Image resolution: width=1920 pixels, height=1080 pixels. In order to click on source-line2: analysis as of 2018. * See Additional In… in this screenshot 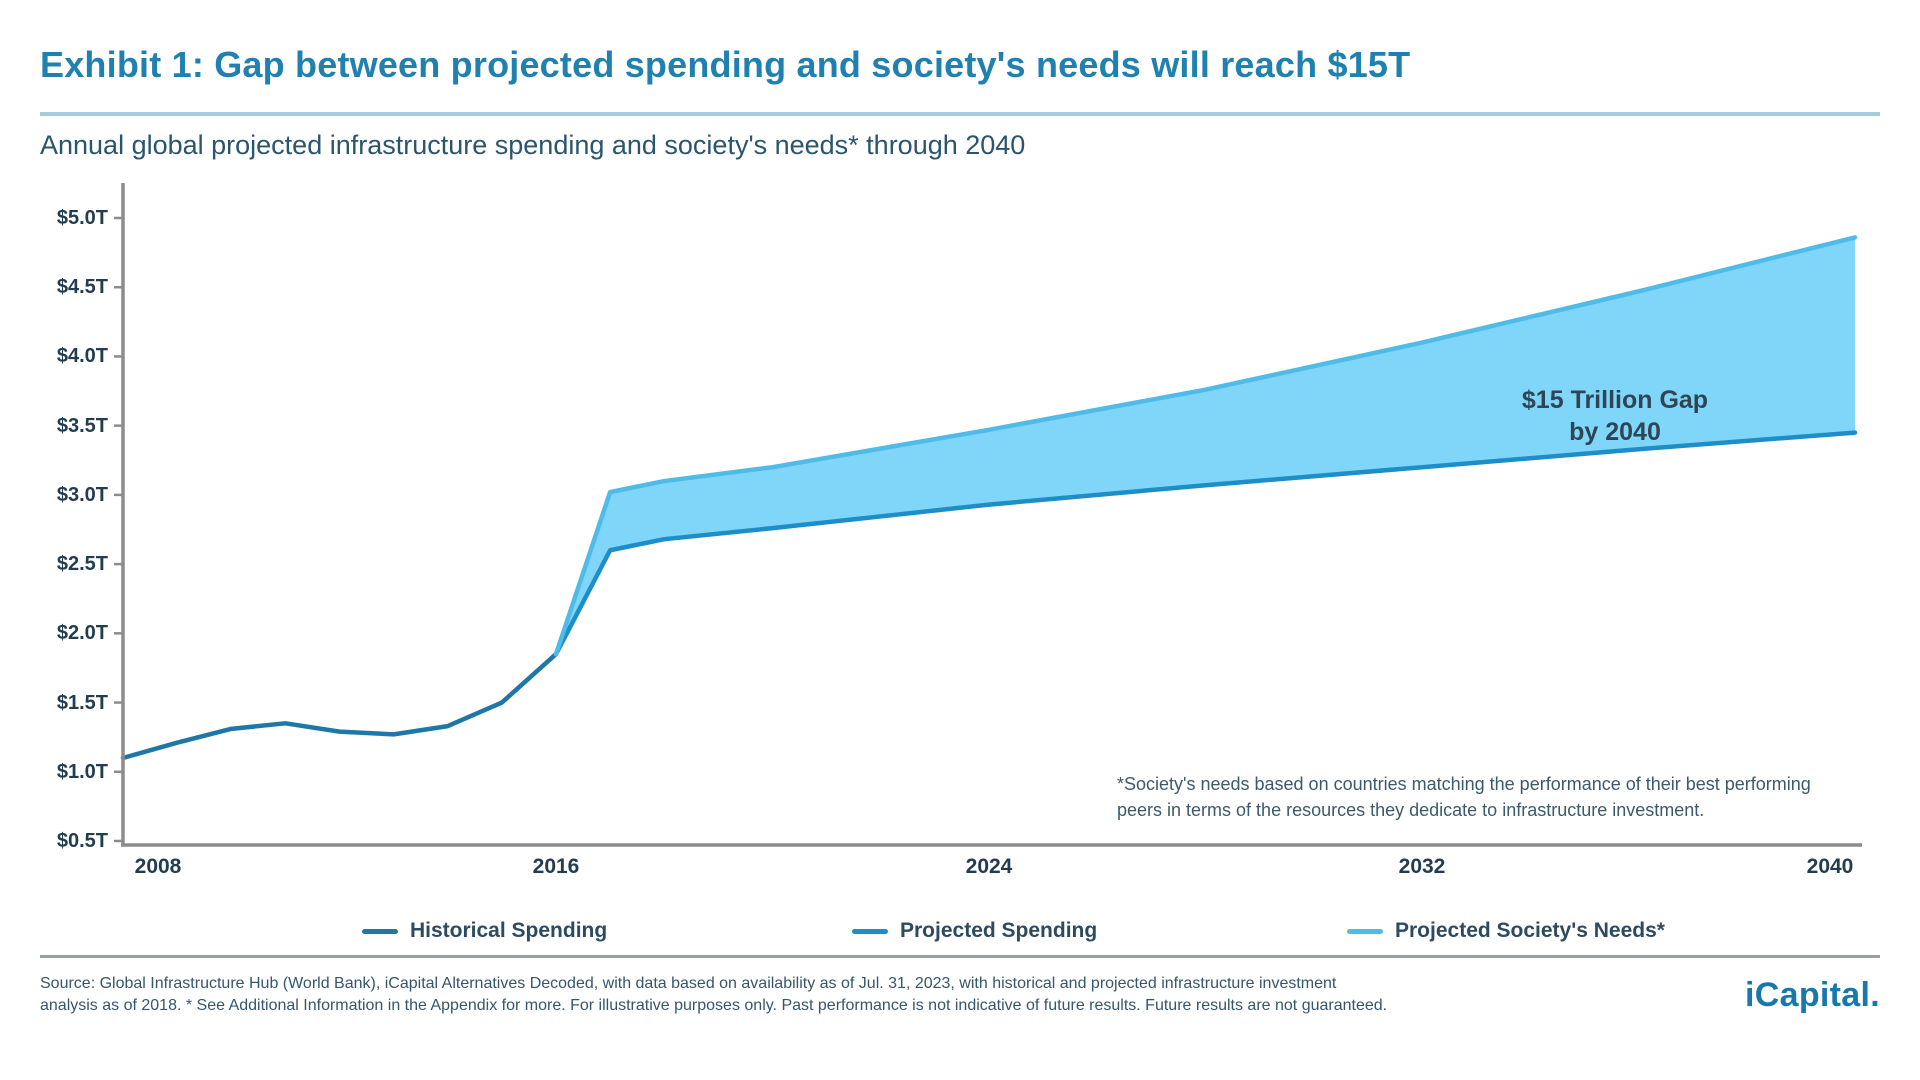, I will do `click(714, 1005)`.